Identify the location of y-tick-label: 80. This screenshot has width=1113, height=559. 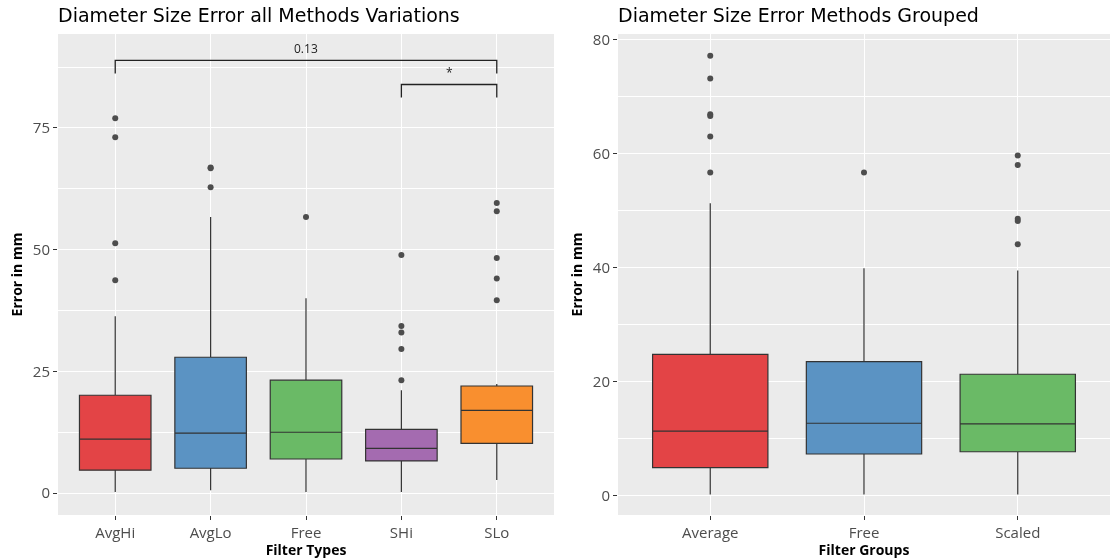
(601, 38).